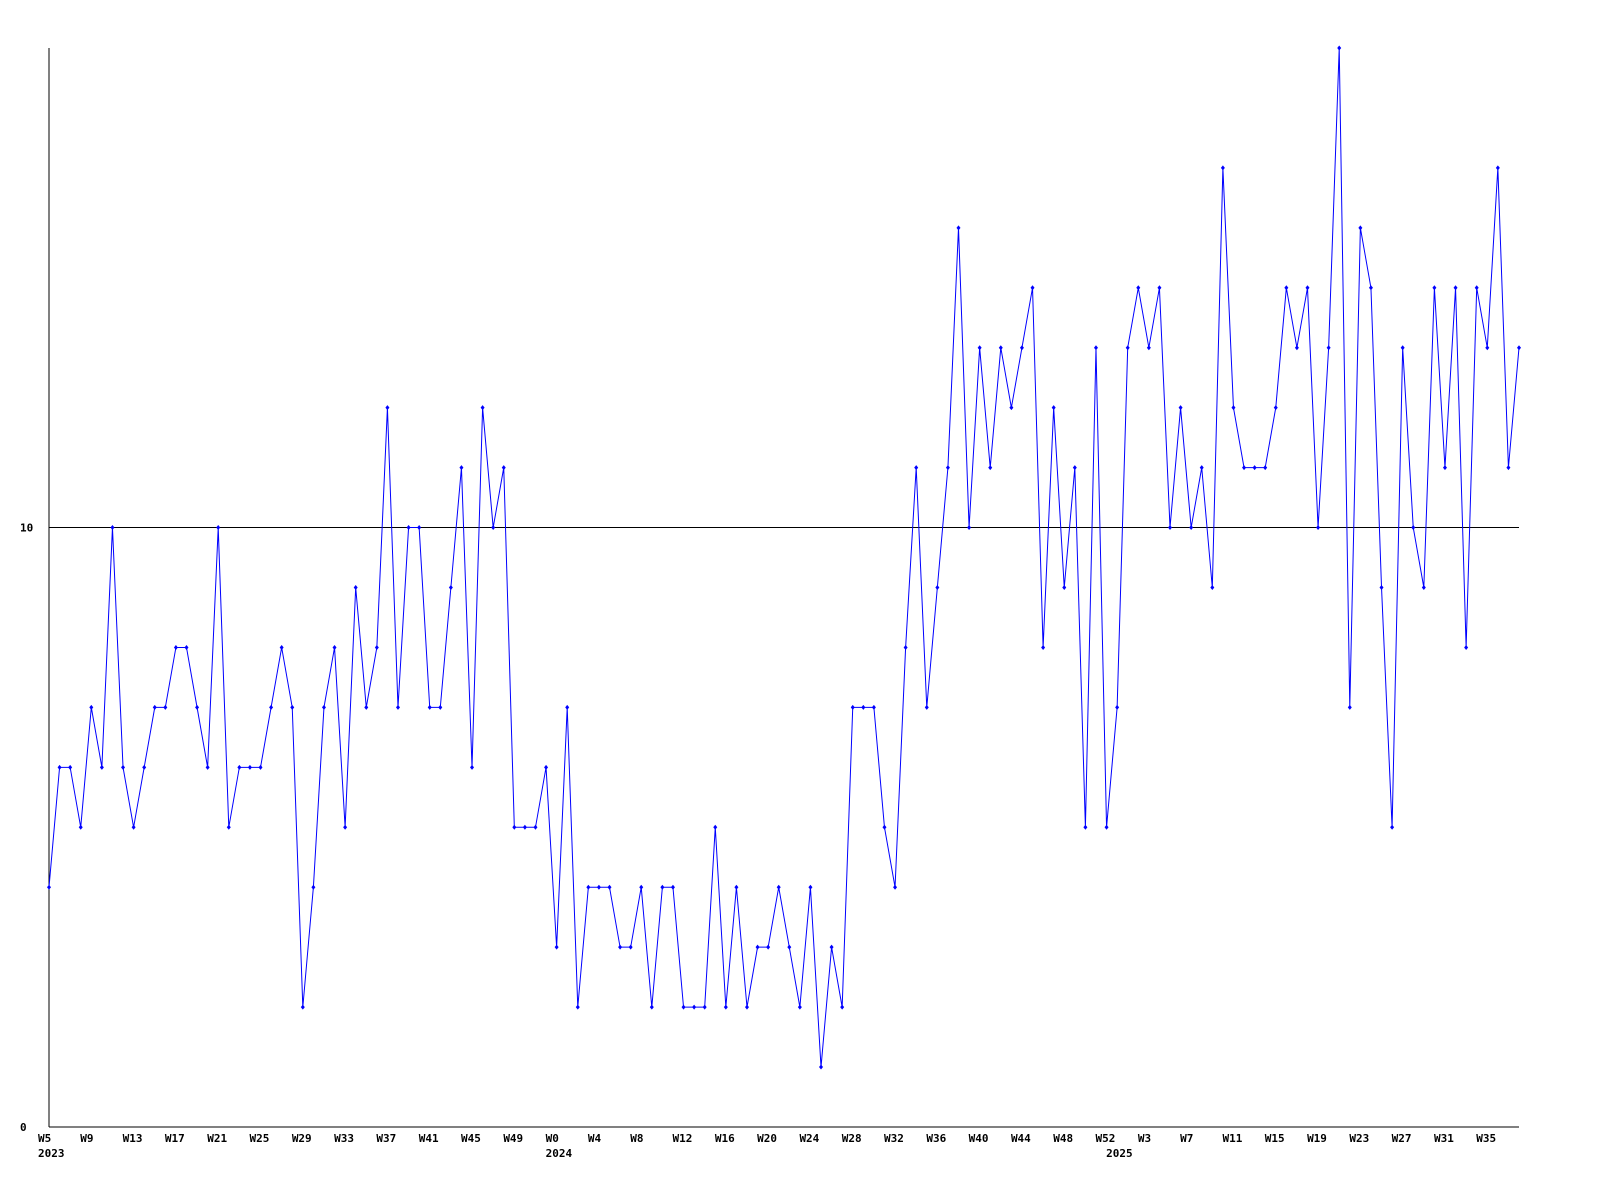 Image resolution: width=1600 pixels, height=1200 pixels. I want to click on x-tick-label: W20, so click(767, 1138).